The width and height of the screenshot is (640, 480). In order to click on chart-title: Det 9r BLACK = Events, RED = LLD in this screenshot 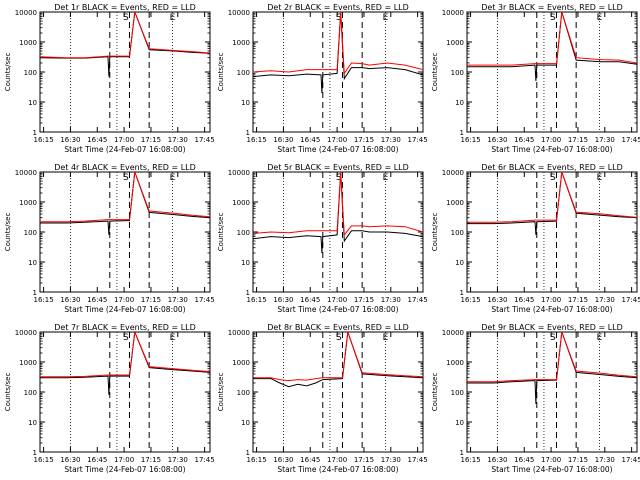, I will do `click(552, 327)`.